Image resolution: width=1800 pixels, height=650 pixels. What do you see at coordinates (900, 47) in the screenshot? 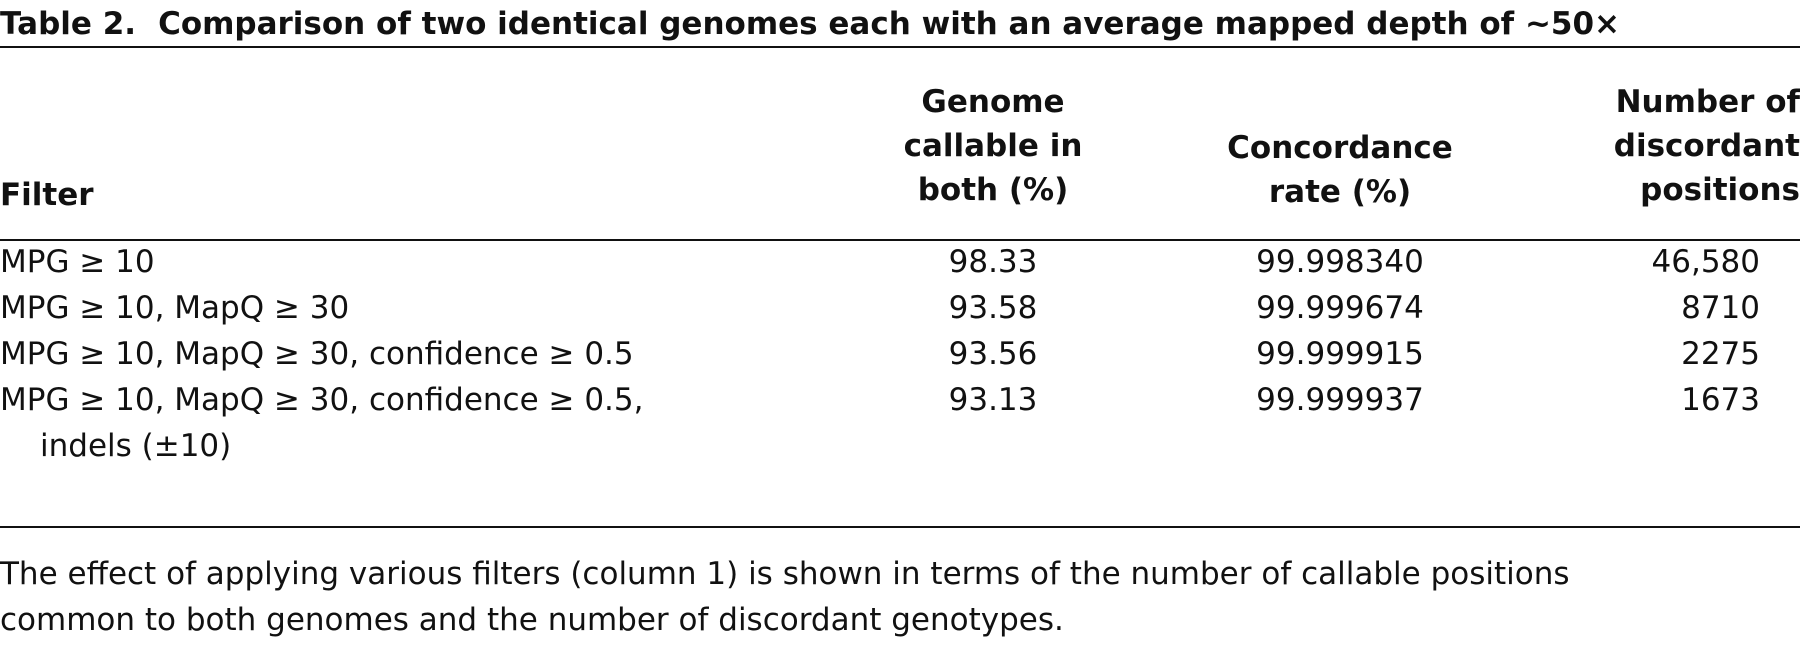
I see `top-rule` at bounding box center [900, 47].